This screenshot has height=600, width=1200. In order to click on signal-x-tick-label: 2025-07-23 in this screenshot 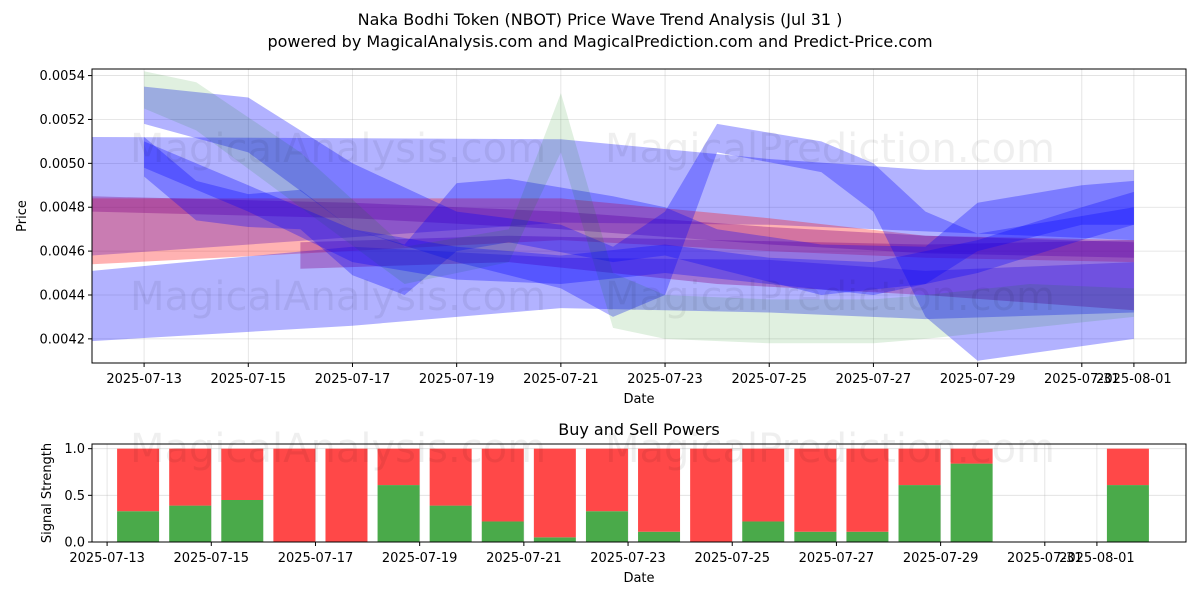, I will do `click(628, 558)`.